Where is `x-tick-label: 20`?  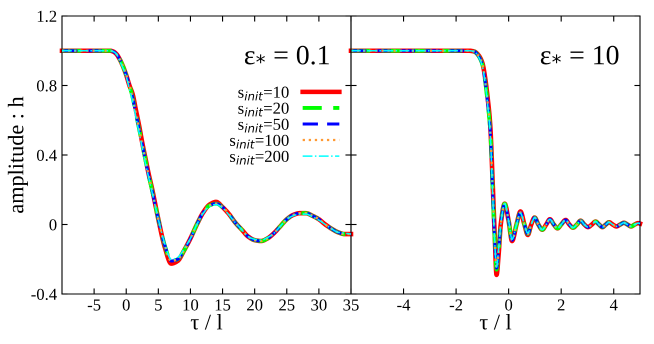 x-tick-label: 20 is located at coordinates (254, 305).